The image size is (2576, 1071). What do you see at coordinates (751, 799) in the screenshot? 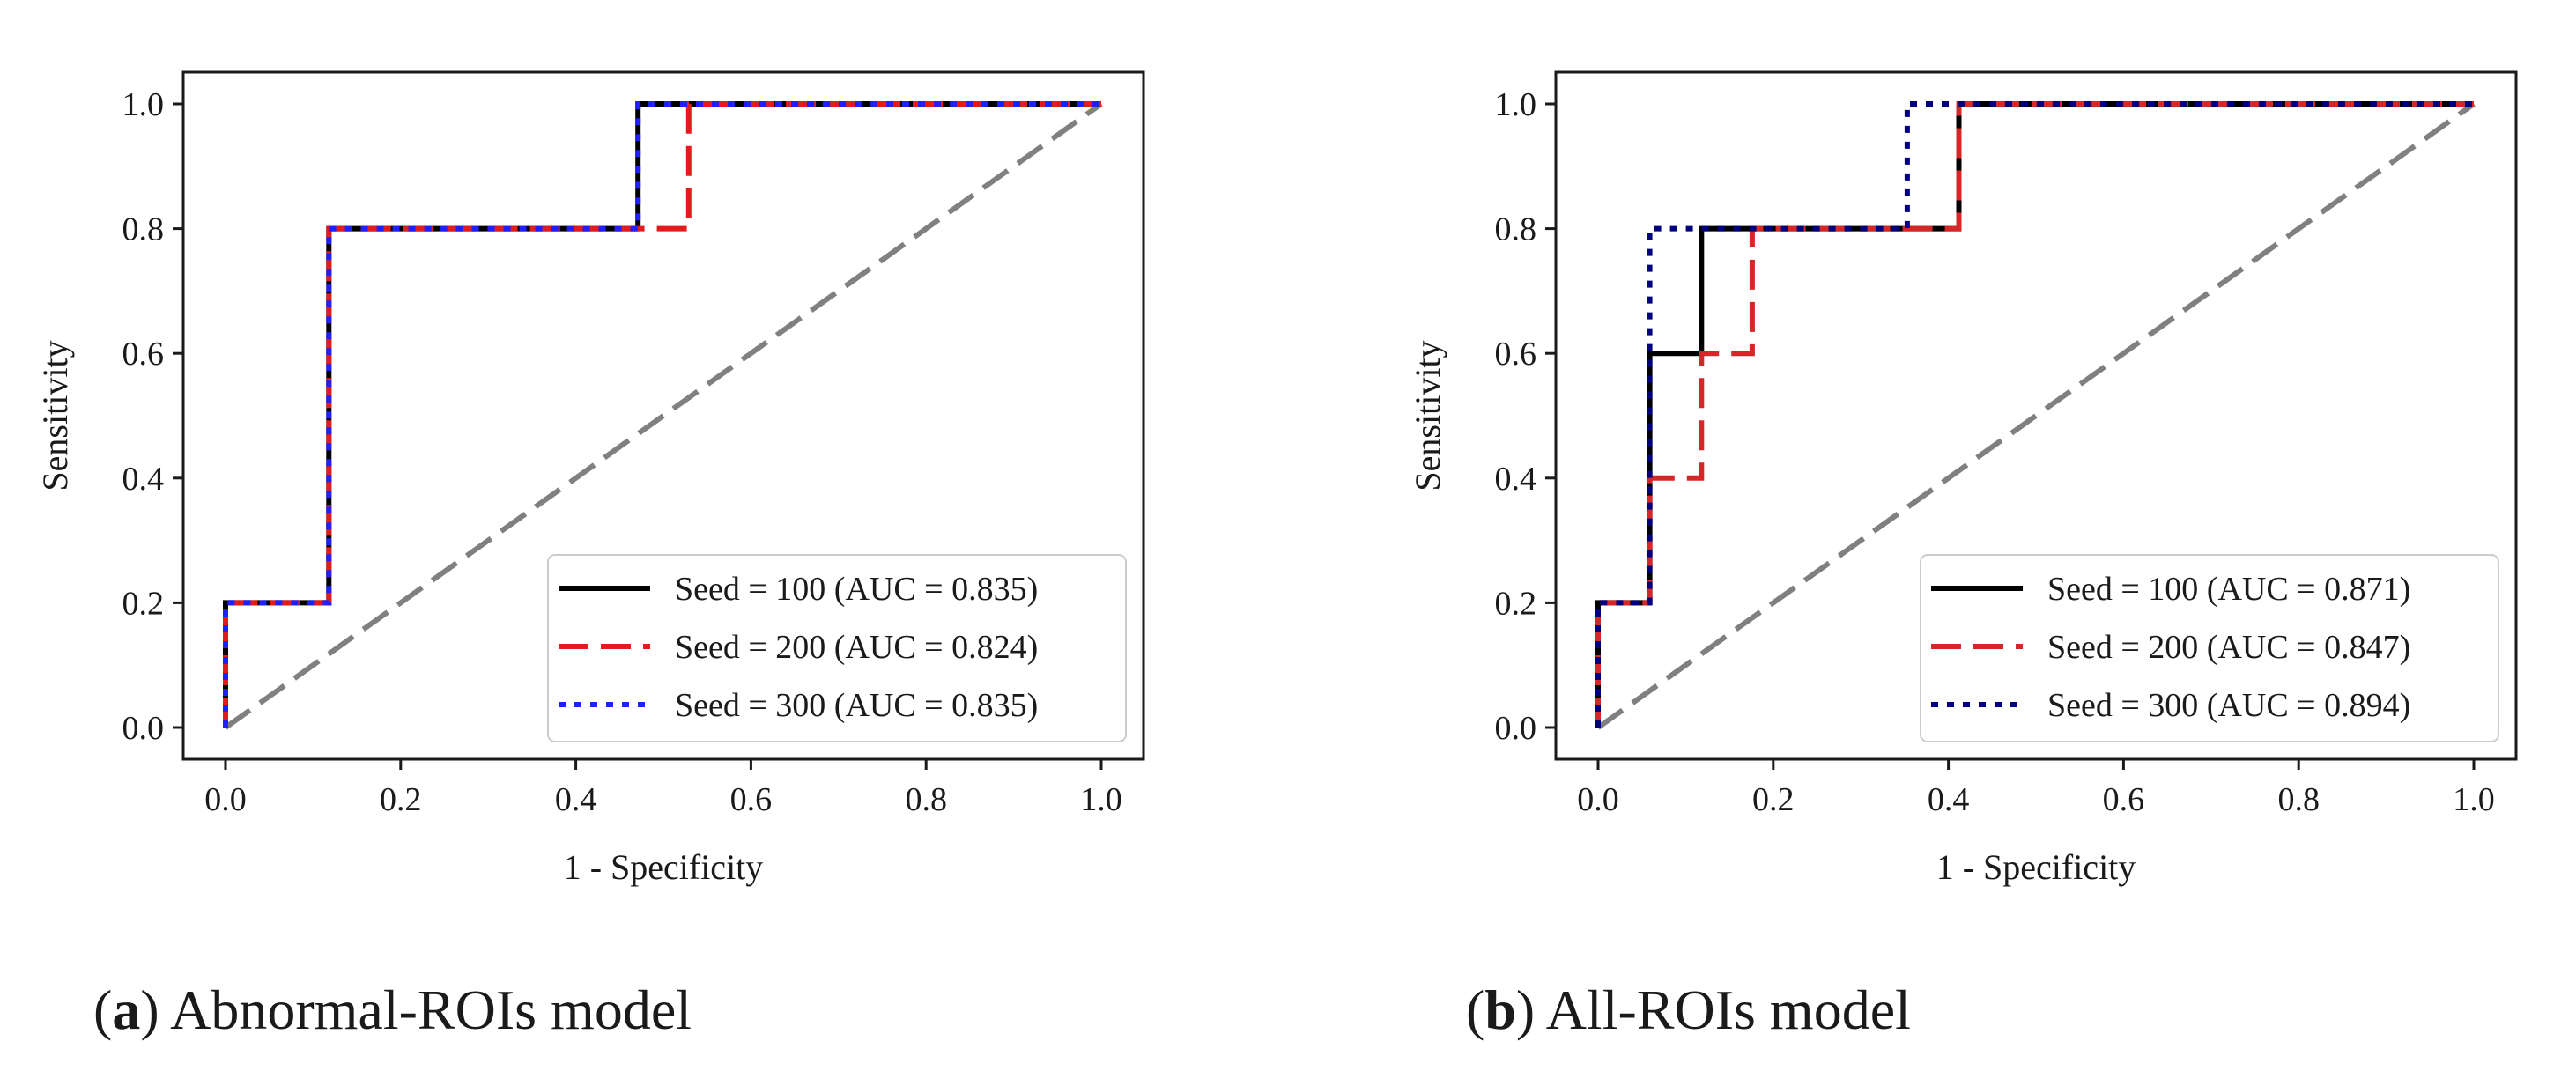
I see `chart-a-xtick-label-3: 0.6` at bounding box center [751, 799].